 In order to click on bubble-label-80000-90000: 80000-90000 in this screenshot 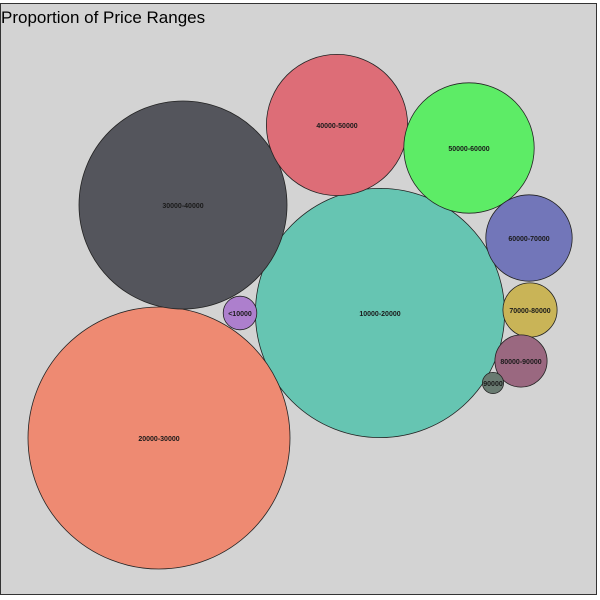, I will do `click(520, 362)`.